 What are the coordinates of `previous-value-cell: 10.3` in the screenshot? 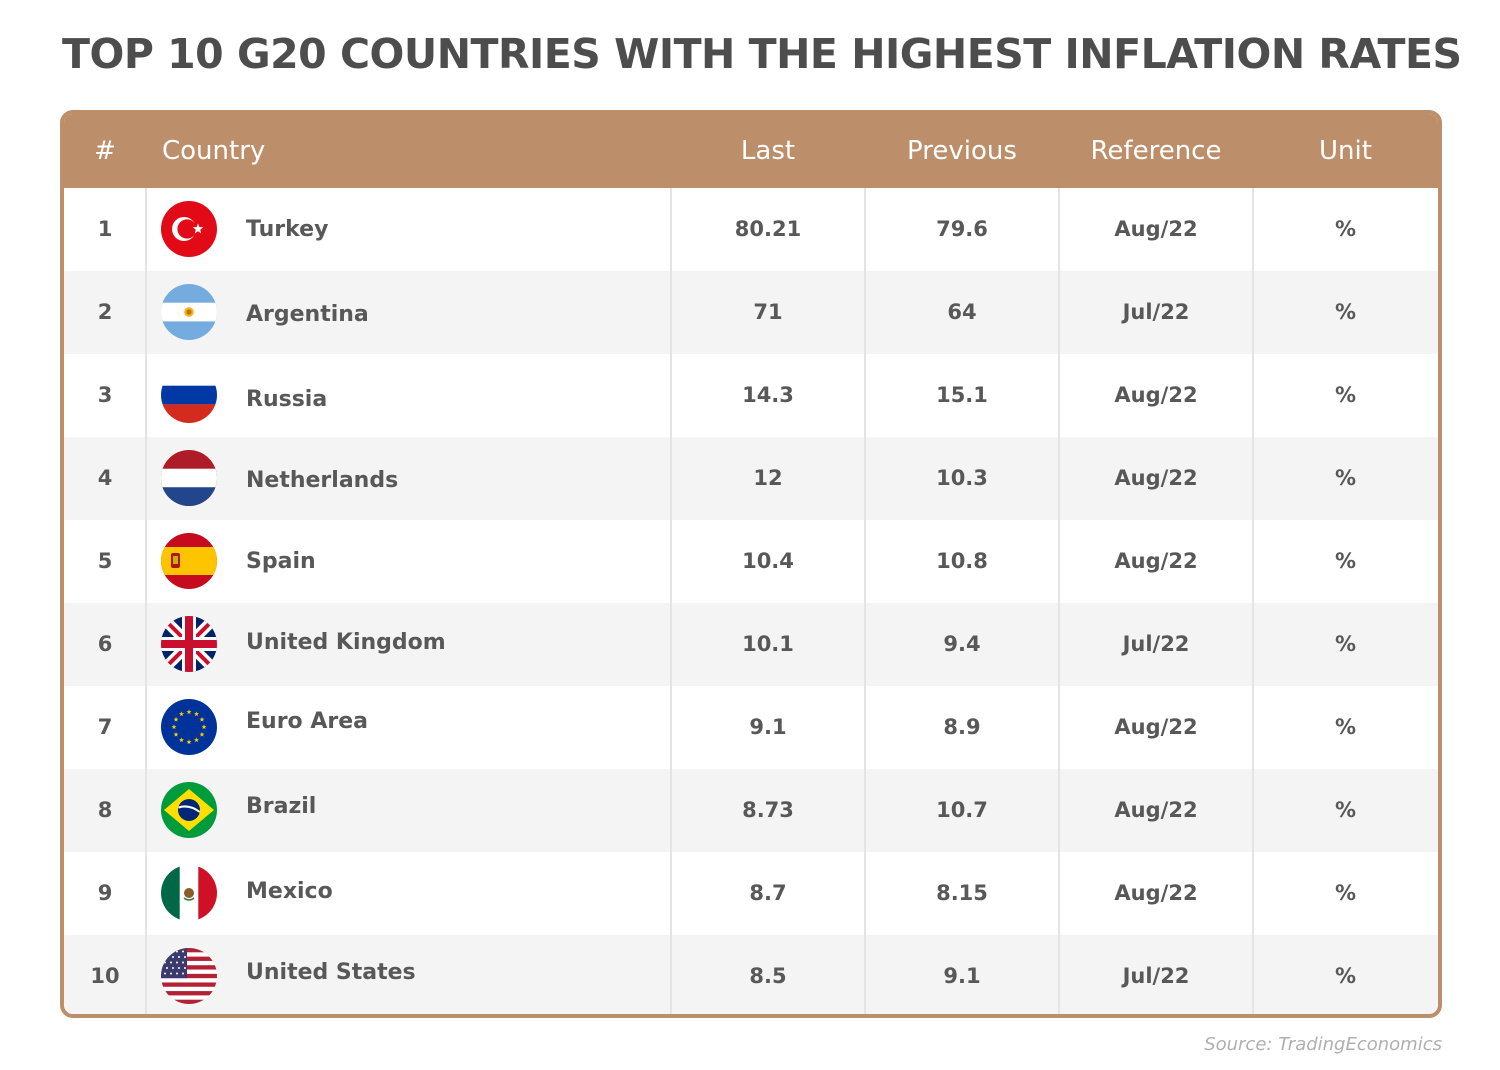 It's located at (962, 478).